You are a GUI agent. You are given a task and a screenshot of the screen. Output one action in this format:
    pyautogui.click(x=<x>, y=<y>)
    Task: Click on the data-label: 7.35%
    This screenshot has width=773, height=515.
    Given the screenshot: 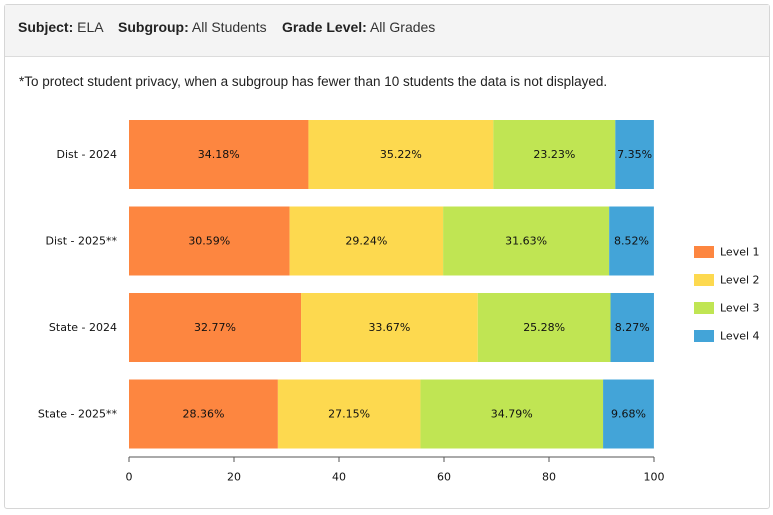 What is the action you would take?
    pyautogui.click(x=634, y=154)
    